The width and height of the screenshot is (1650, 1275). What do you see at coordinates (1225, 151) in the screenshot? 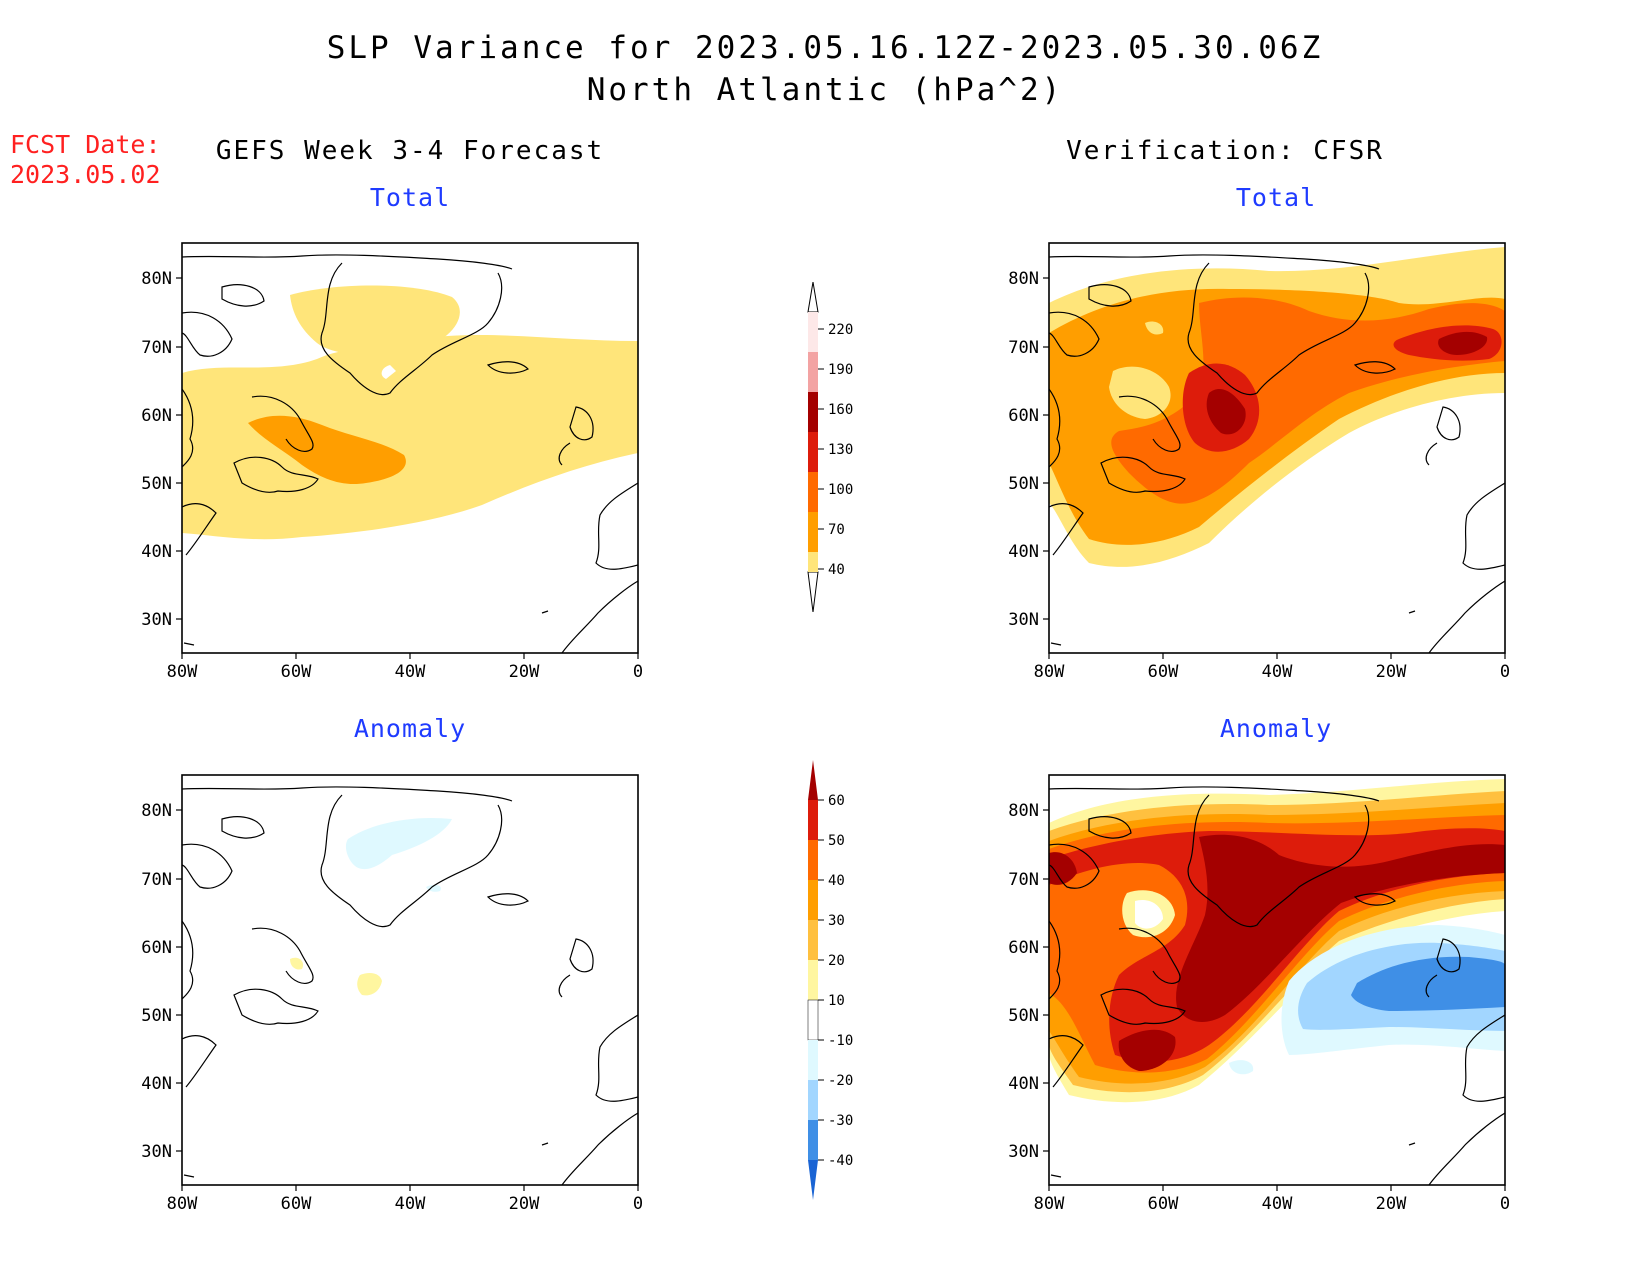
I see `right-column-heading: Verification: CFSR` at bounding box center [1225, 151].